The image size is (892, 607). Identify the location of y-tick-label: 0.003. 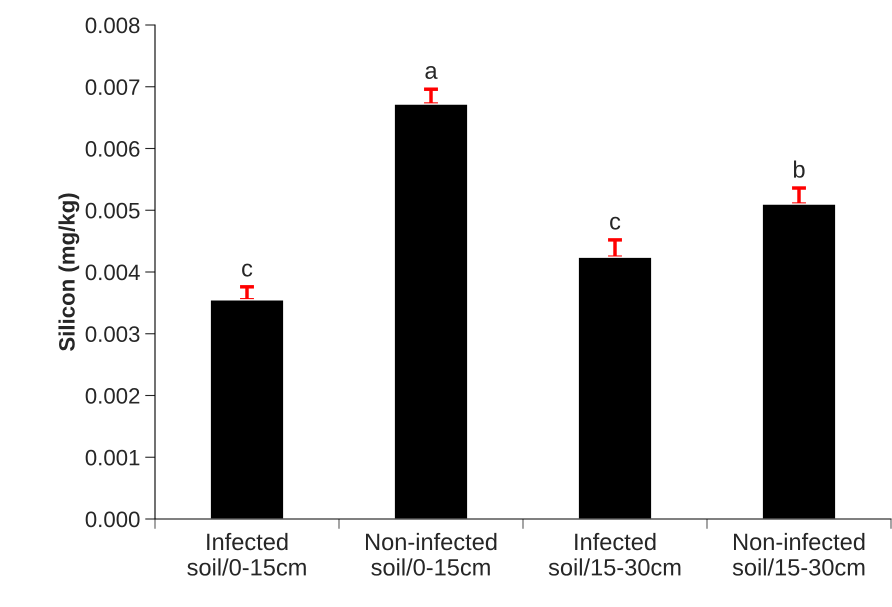
(113, 334).